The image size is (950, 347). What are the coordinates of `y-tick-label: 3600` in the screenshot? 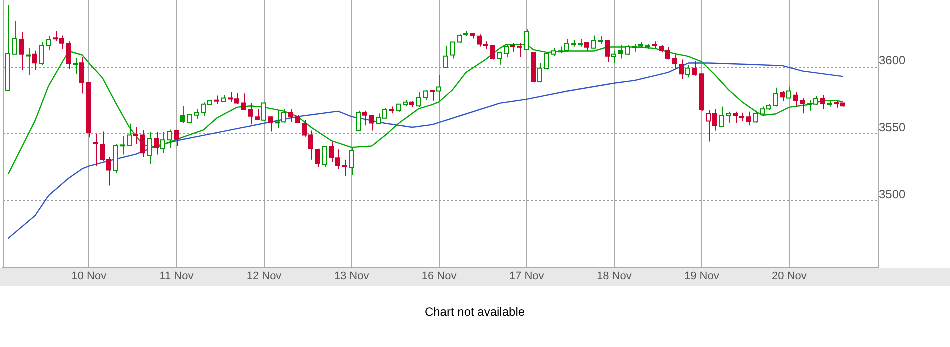 It's located at (892, 60).